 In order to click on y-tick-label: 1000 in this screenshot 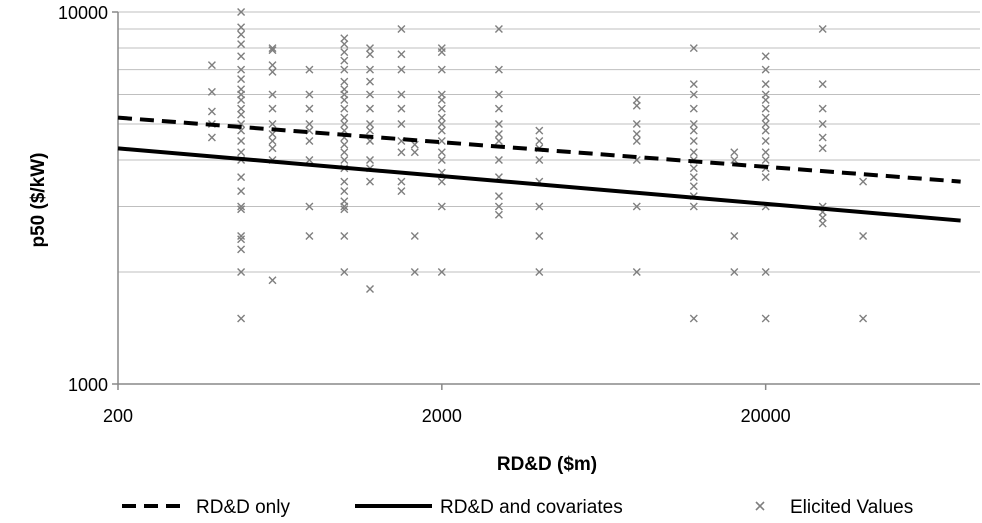, I will do `click(88, 385)`.